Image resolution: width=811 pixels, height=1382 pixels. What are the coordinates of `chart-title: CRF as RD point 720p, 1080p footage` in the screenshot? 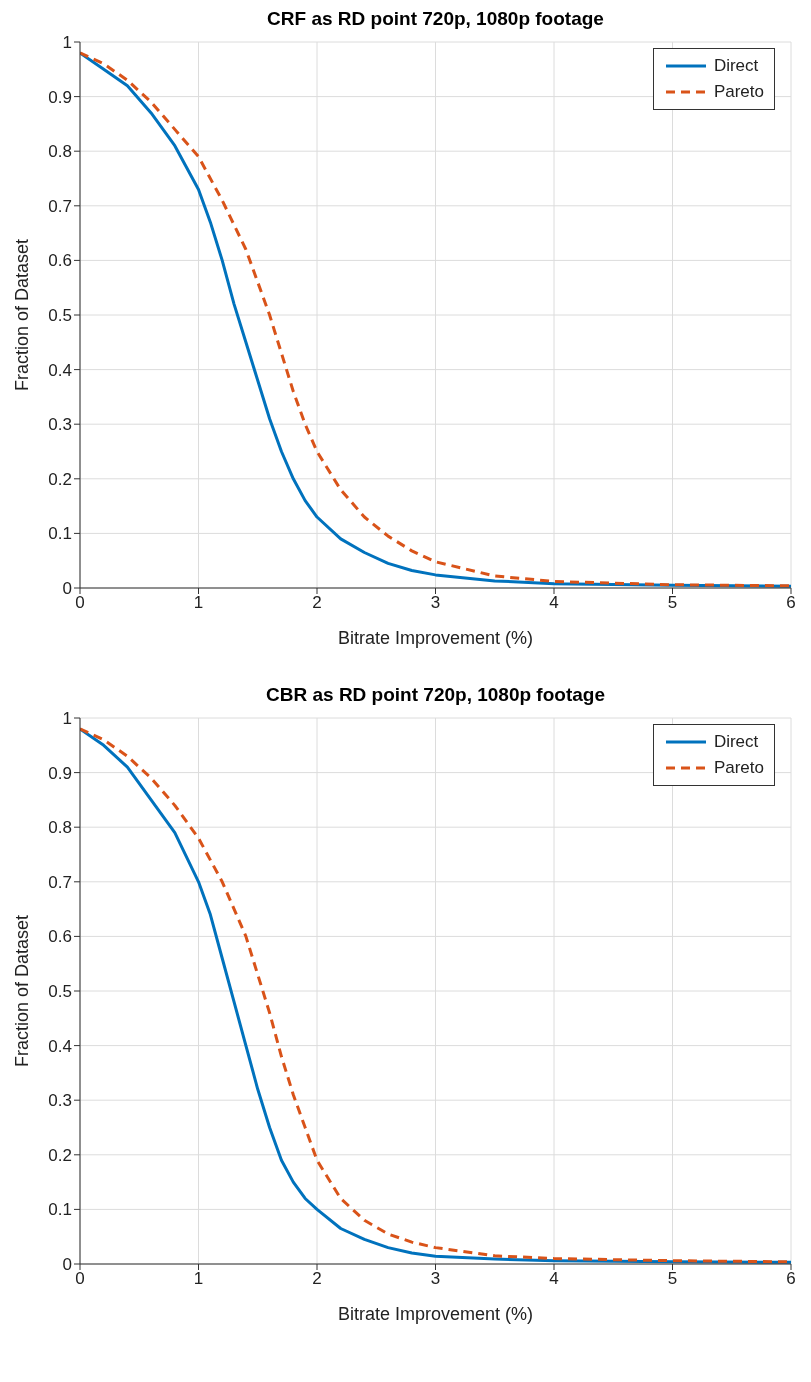 It's located at (435, 19).